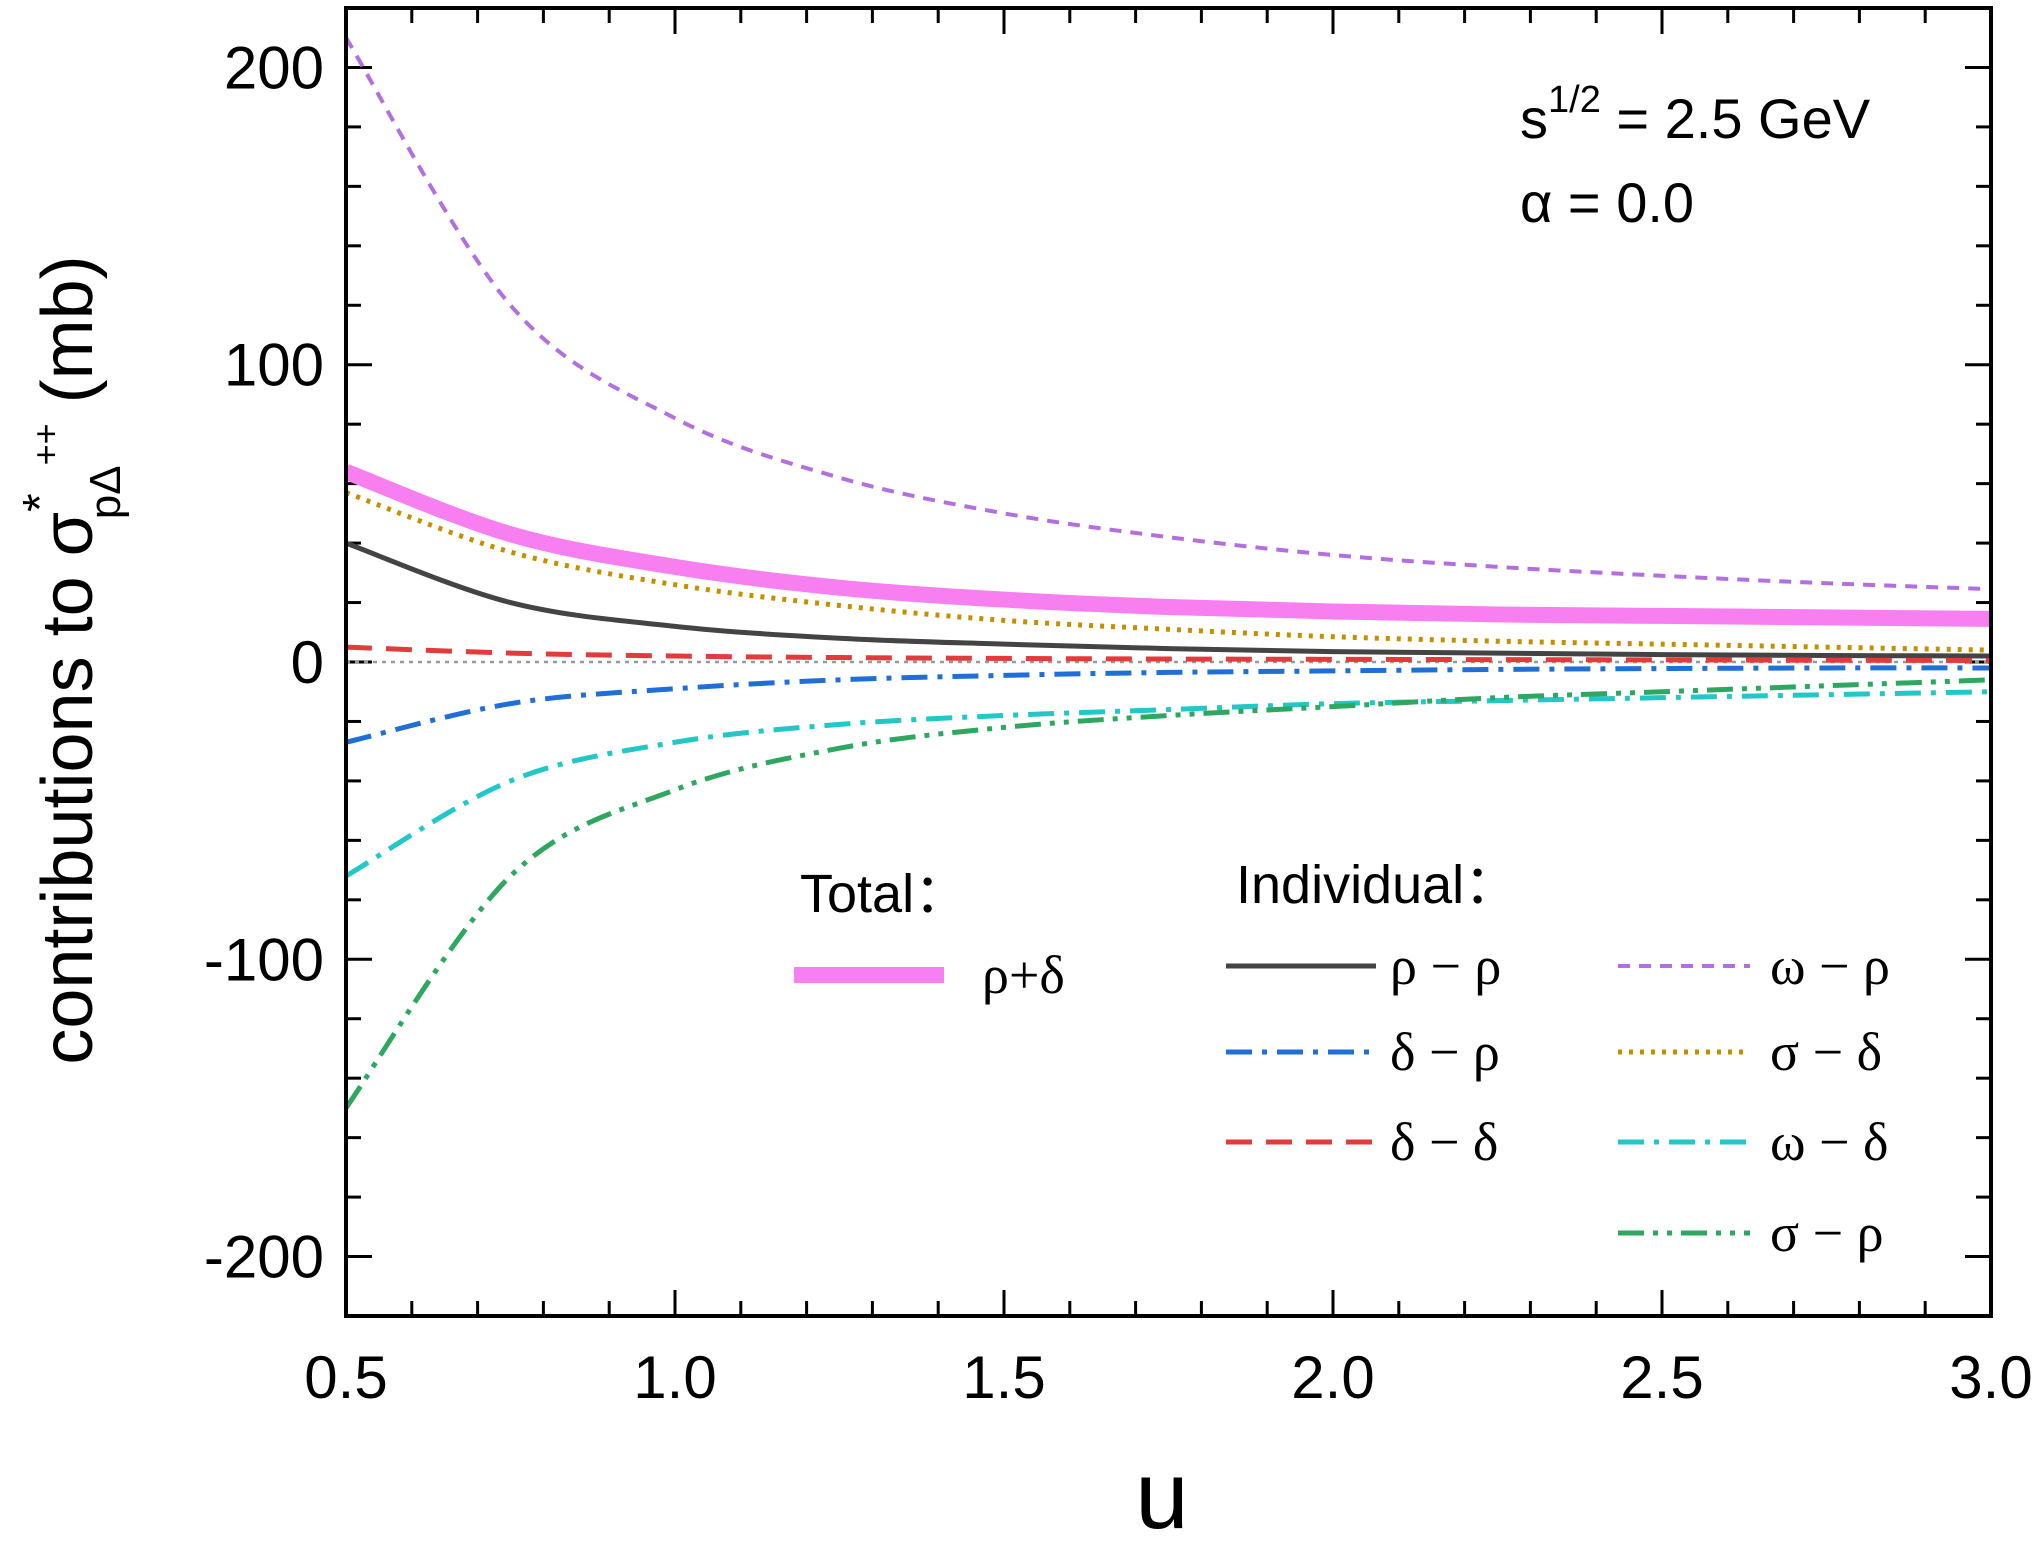  Describe the element at coordinates (1332, 1377) in the screenshot. I see `x-tick-label: 2.0` at that location.